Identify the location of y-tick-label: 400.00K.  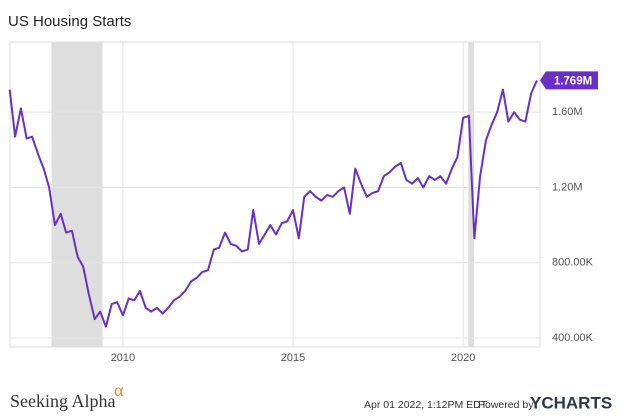
(573, 338).